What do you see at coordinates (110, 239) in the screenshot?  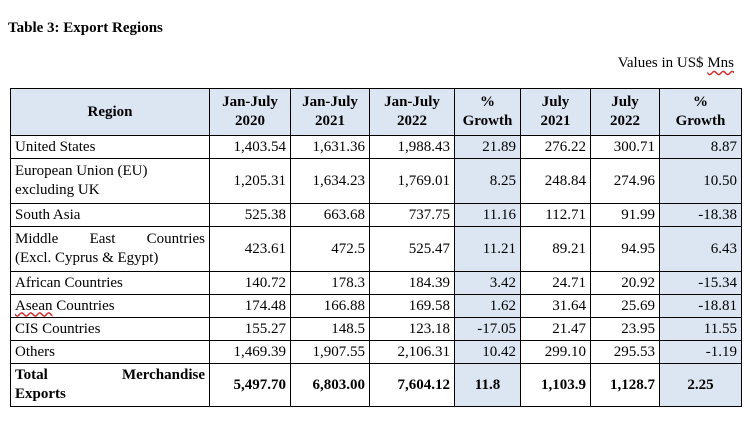 I see `region-line-justified: Middle East Countries` at bounding box center [110, 239].